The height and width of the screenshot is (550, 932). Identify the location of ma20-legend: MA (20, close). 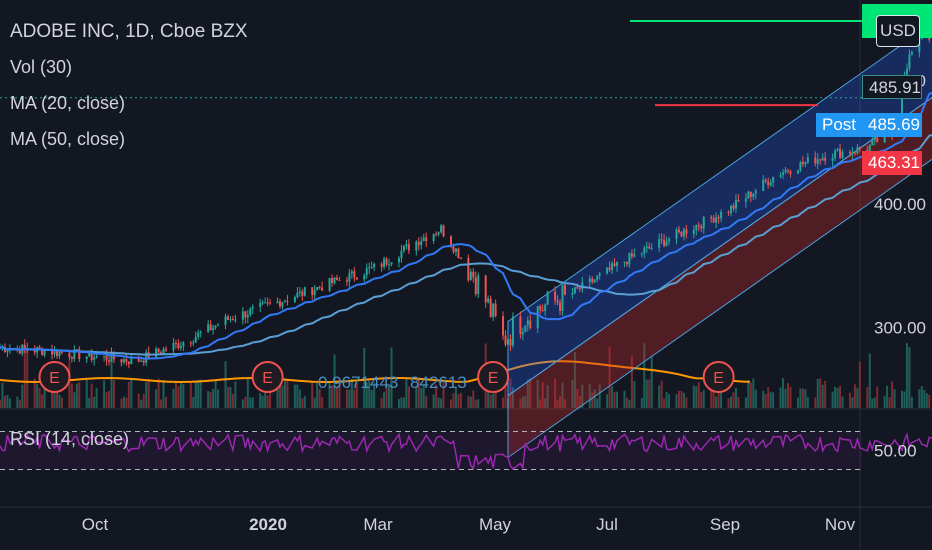
(68, 103).